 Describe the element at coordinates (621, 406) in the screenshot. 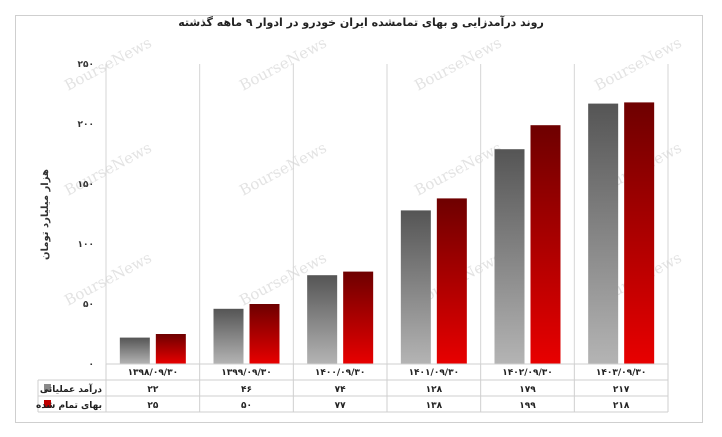

I see `data-label: ۲۱۸` at that location.